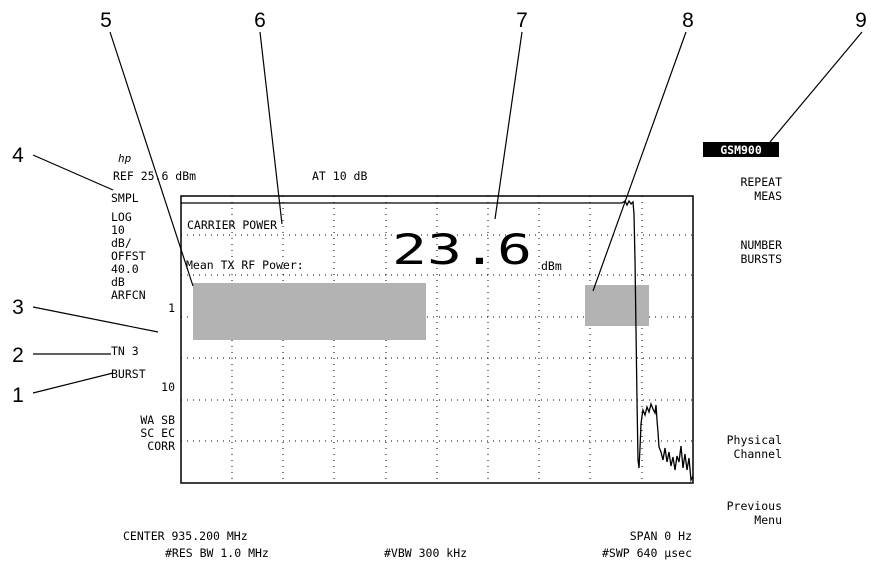 The height and width of the screenshot is (564, 871). Describe the element at coordinates (462, 249) in the screenshot. I see `result-value: 23.6` at that location.